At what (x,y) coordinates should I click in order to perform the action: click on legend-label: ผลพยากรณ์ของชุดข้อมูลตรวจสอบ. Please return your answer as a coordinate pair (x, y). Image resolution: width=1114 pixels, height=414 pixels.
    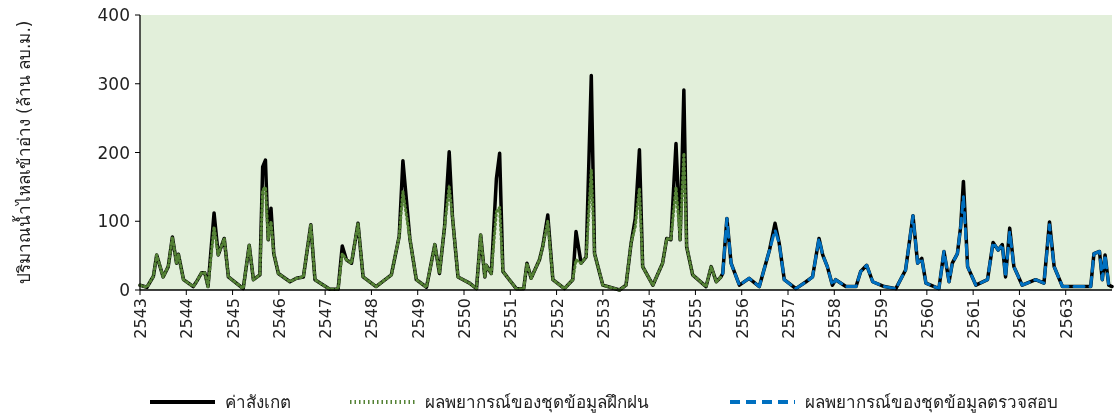
    Looking at the image, I should click on (931, 402).